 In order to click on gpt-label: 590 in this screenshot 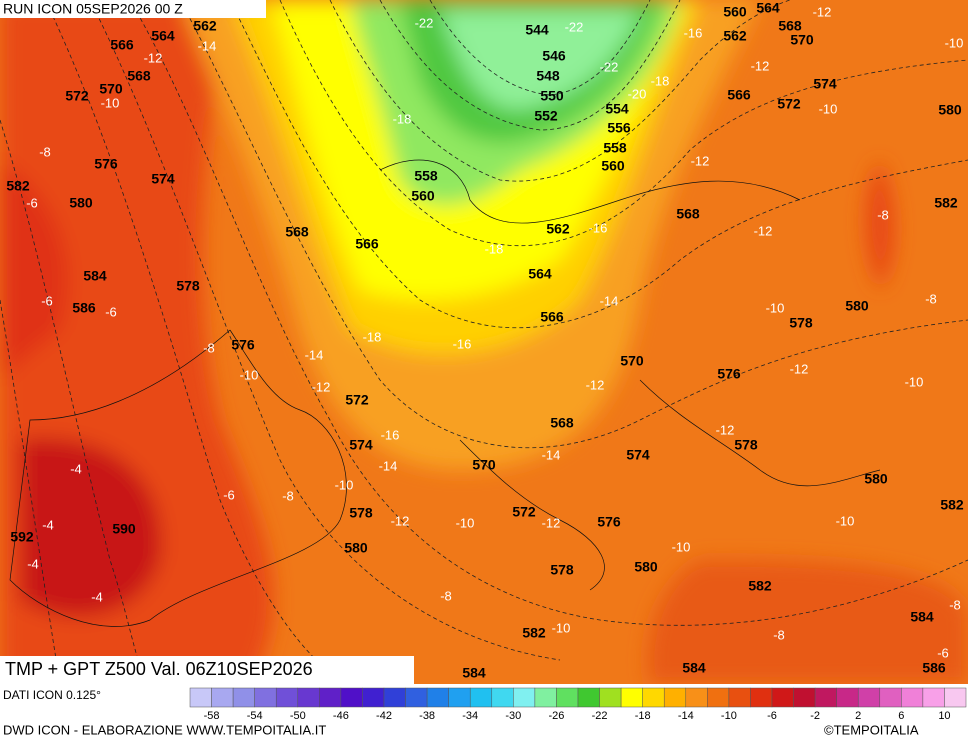, I will do `click(124, 529)`.